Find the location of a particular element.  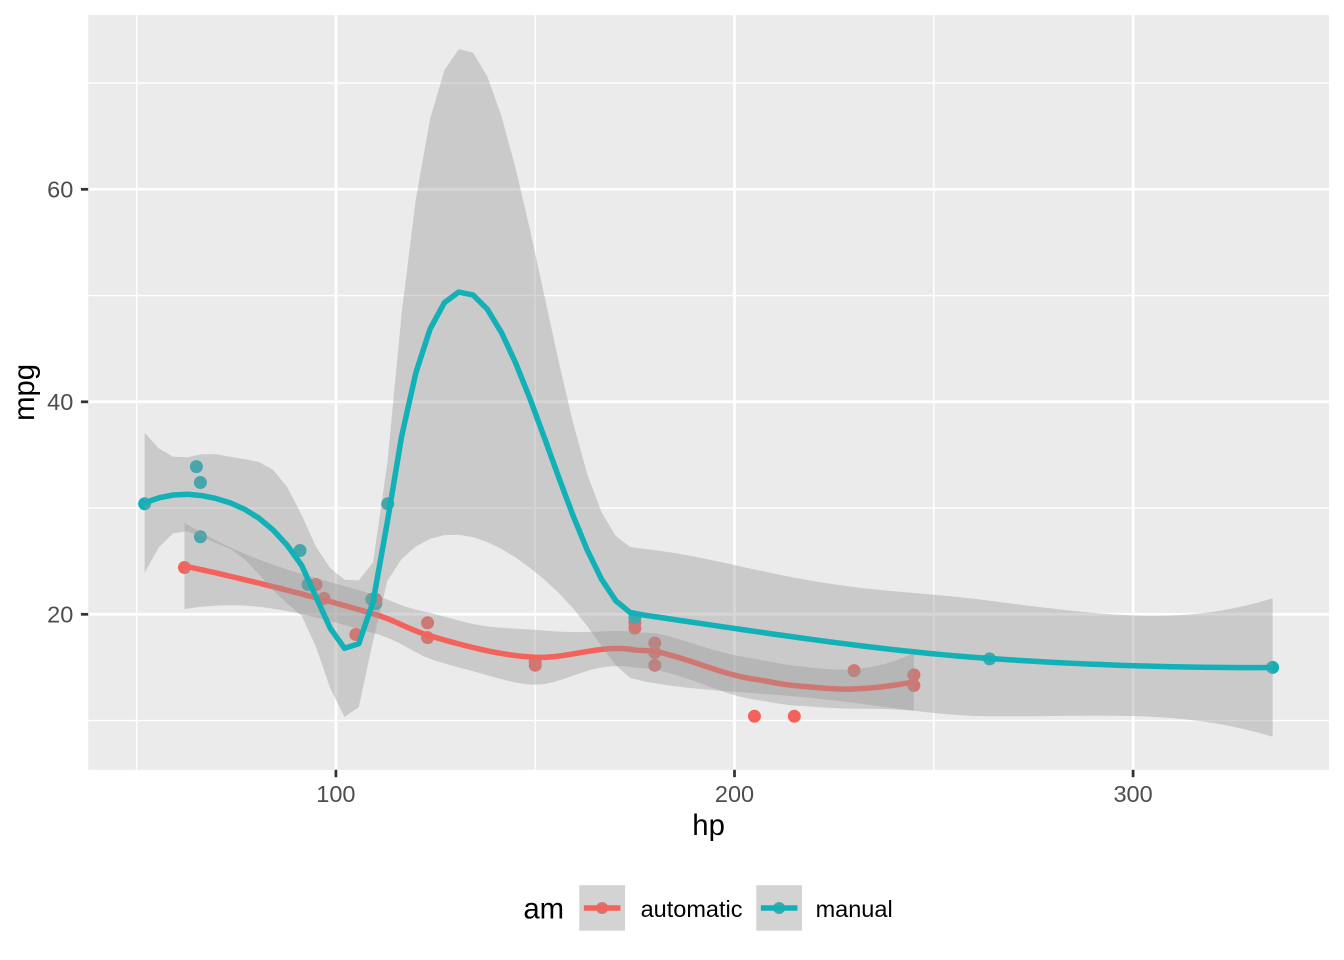

svg-text: am is located at coordinates (543, 908).